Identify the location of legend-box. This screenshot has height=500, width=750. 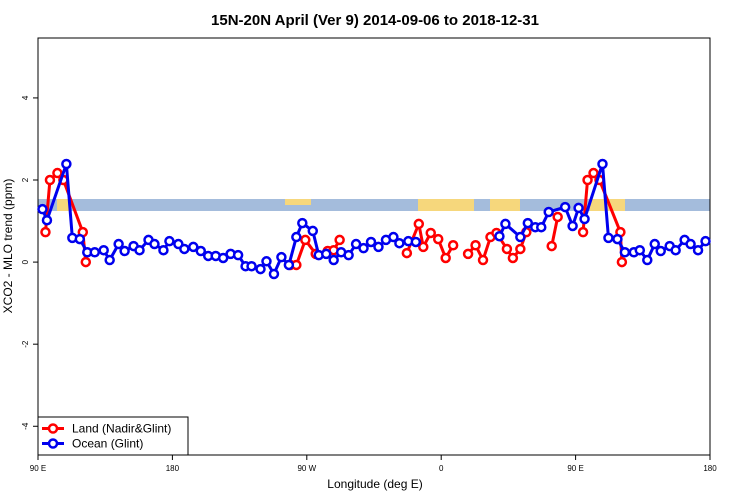
(113, 436).